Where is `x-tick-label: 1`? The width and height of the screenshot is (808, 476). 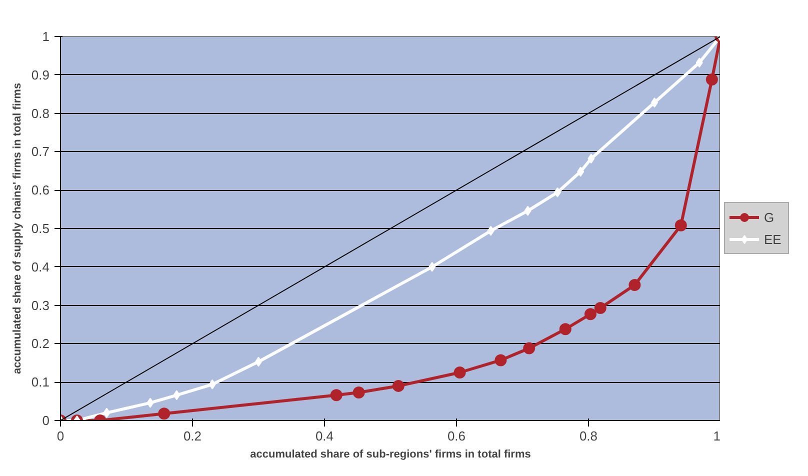 x-tick-label: 1 is located at coordinates (717, 436).